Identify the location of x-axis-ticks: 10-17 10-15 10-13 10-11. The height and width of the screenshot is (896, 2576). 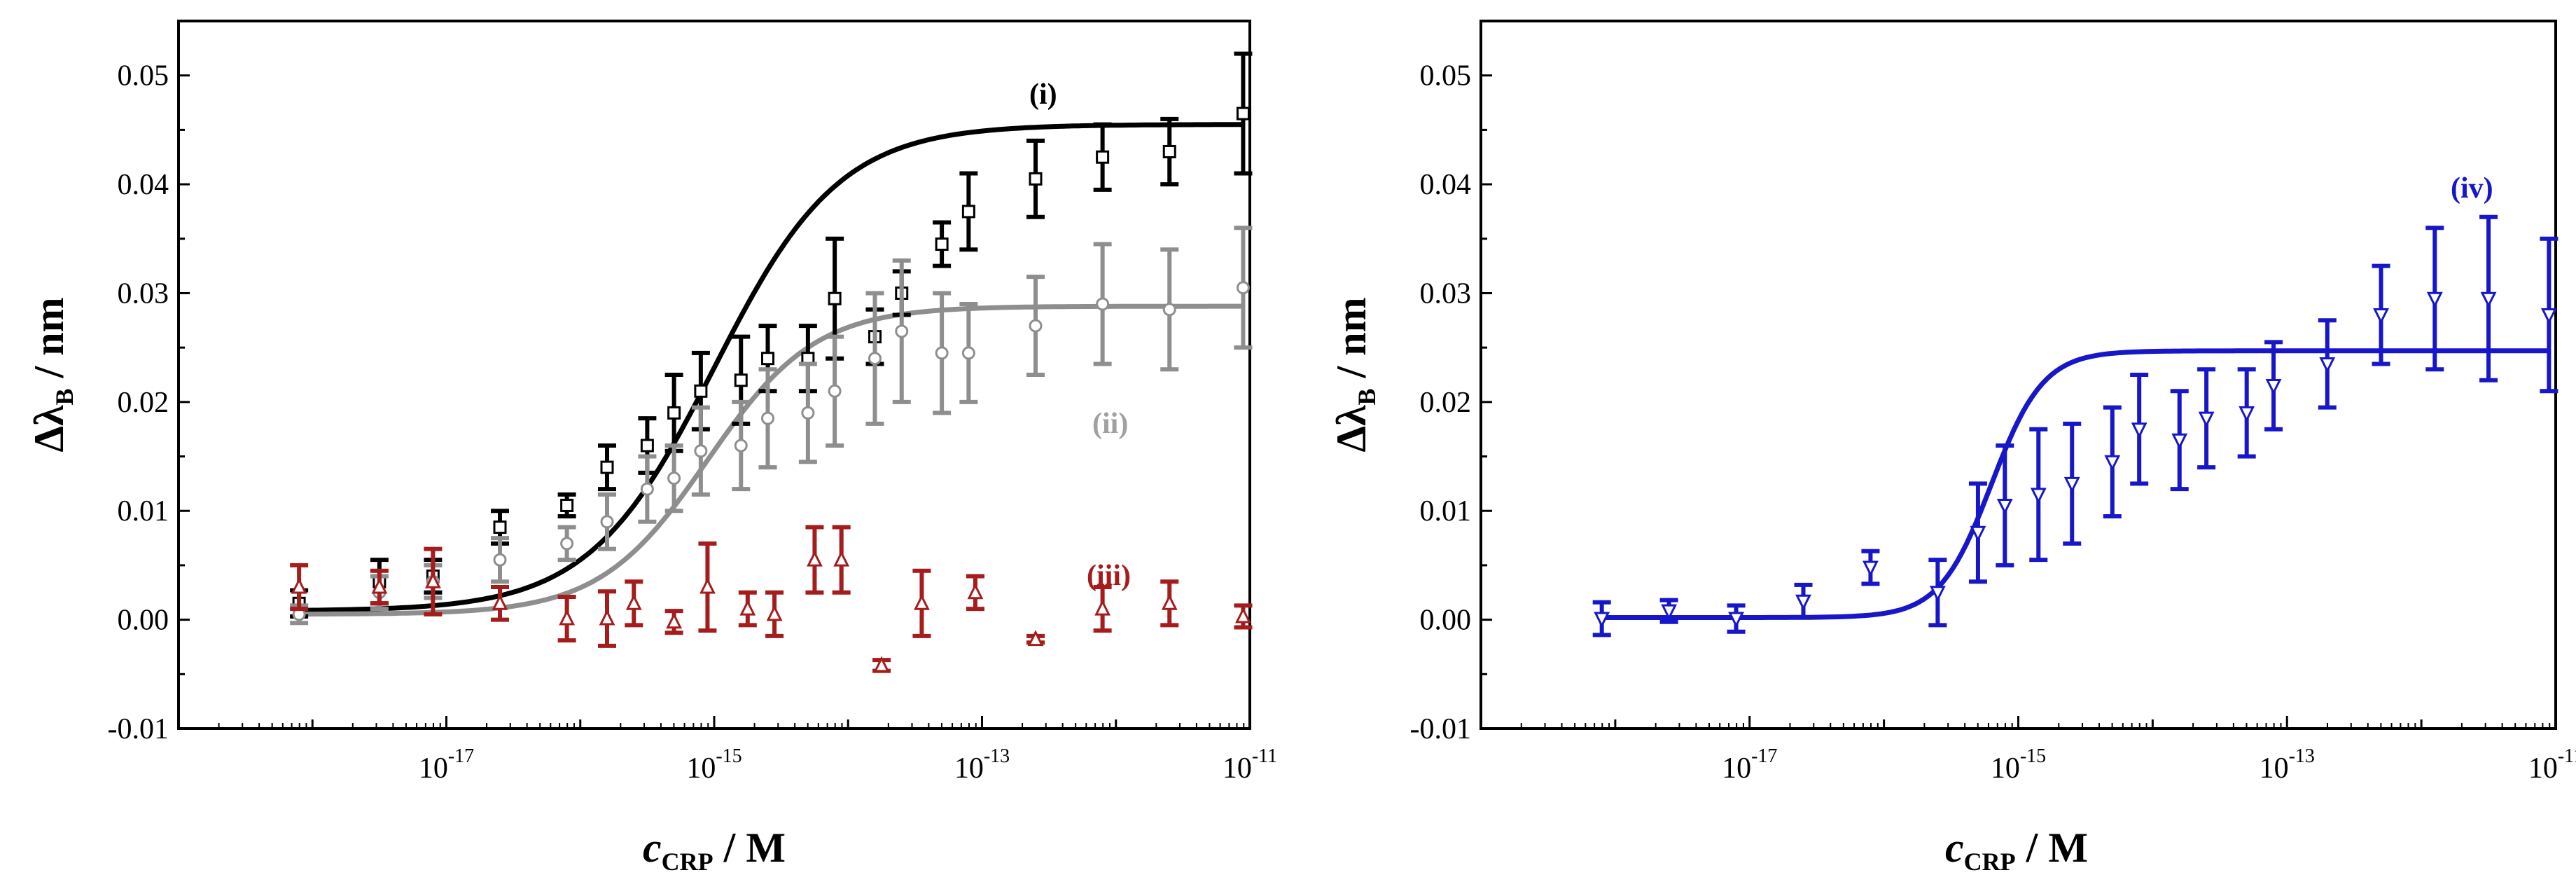
(727, 750).